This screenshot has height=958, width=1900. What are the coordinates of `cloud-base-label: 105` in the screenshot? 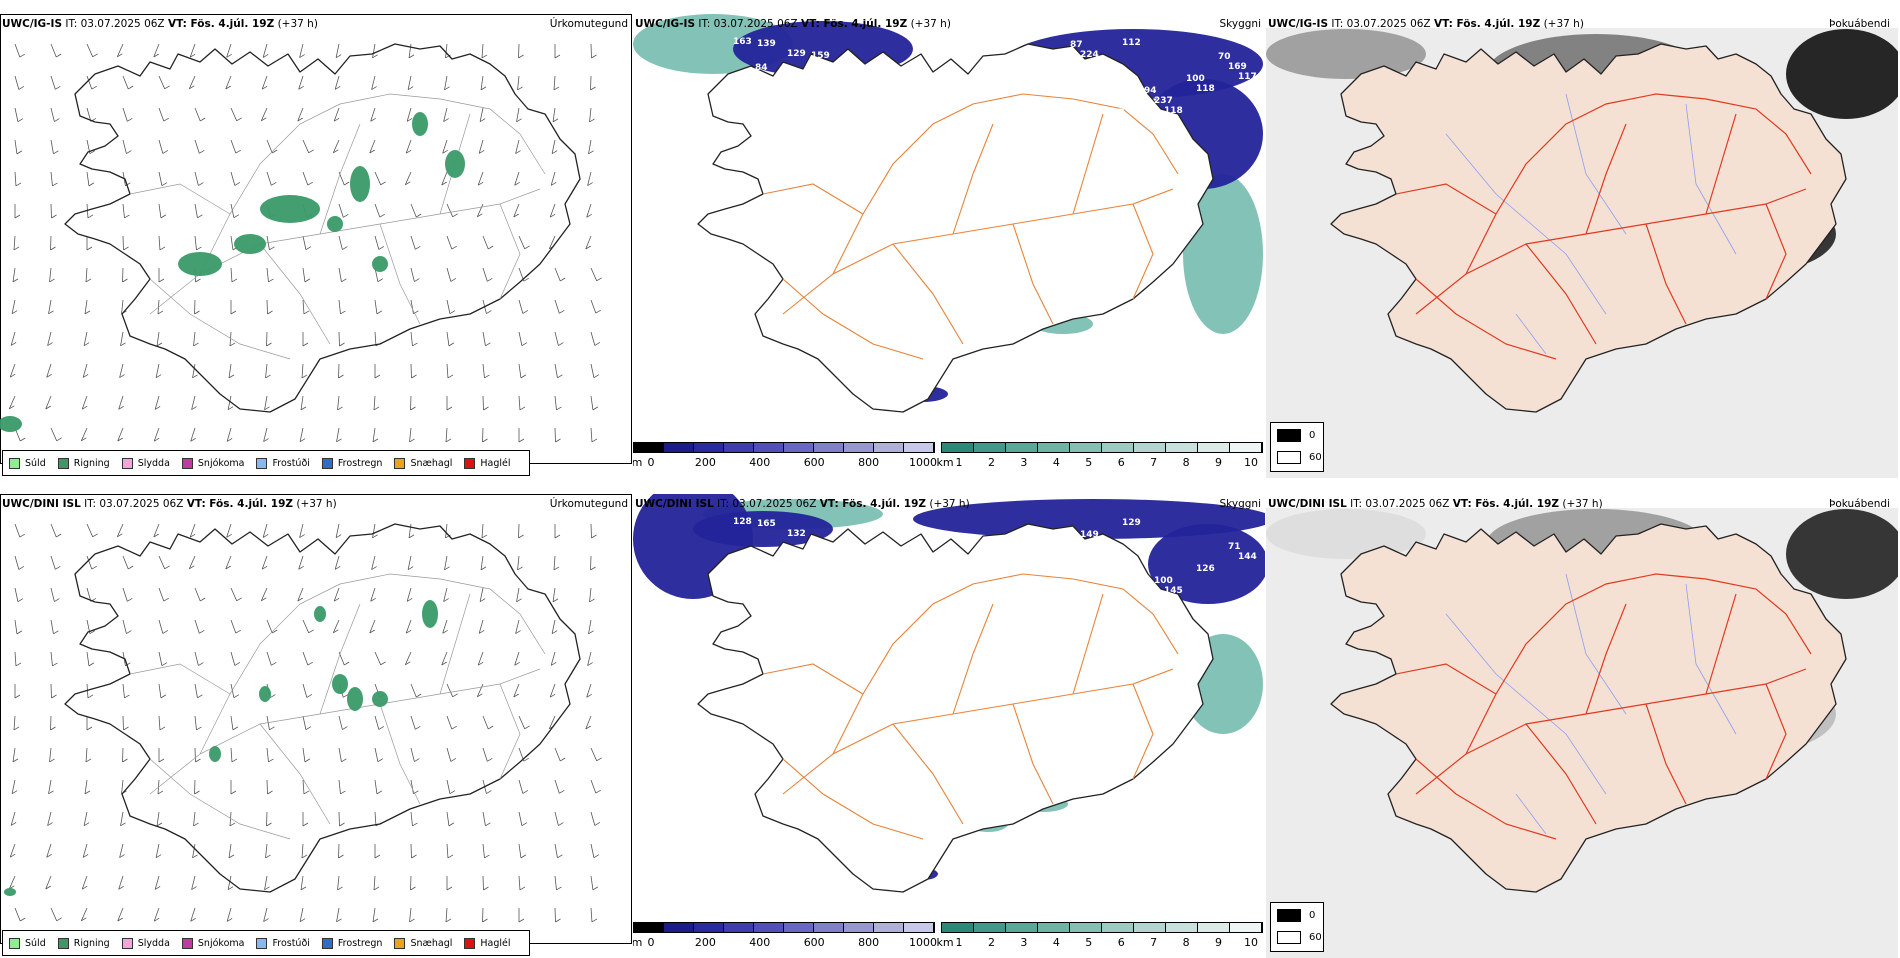 It's located at (850, 546).